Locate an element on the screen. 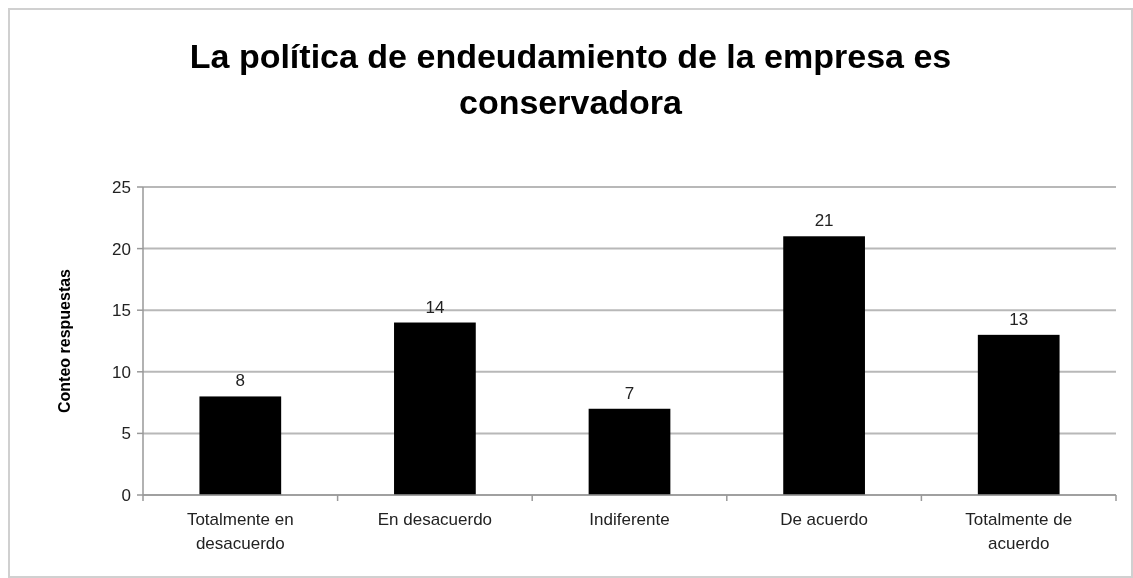 This screenshot has height=578, width=1133. y-tick-label: 20 is located at coordinates (121, 249).